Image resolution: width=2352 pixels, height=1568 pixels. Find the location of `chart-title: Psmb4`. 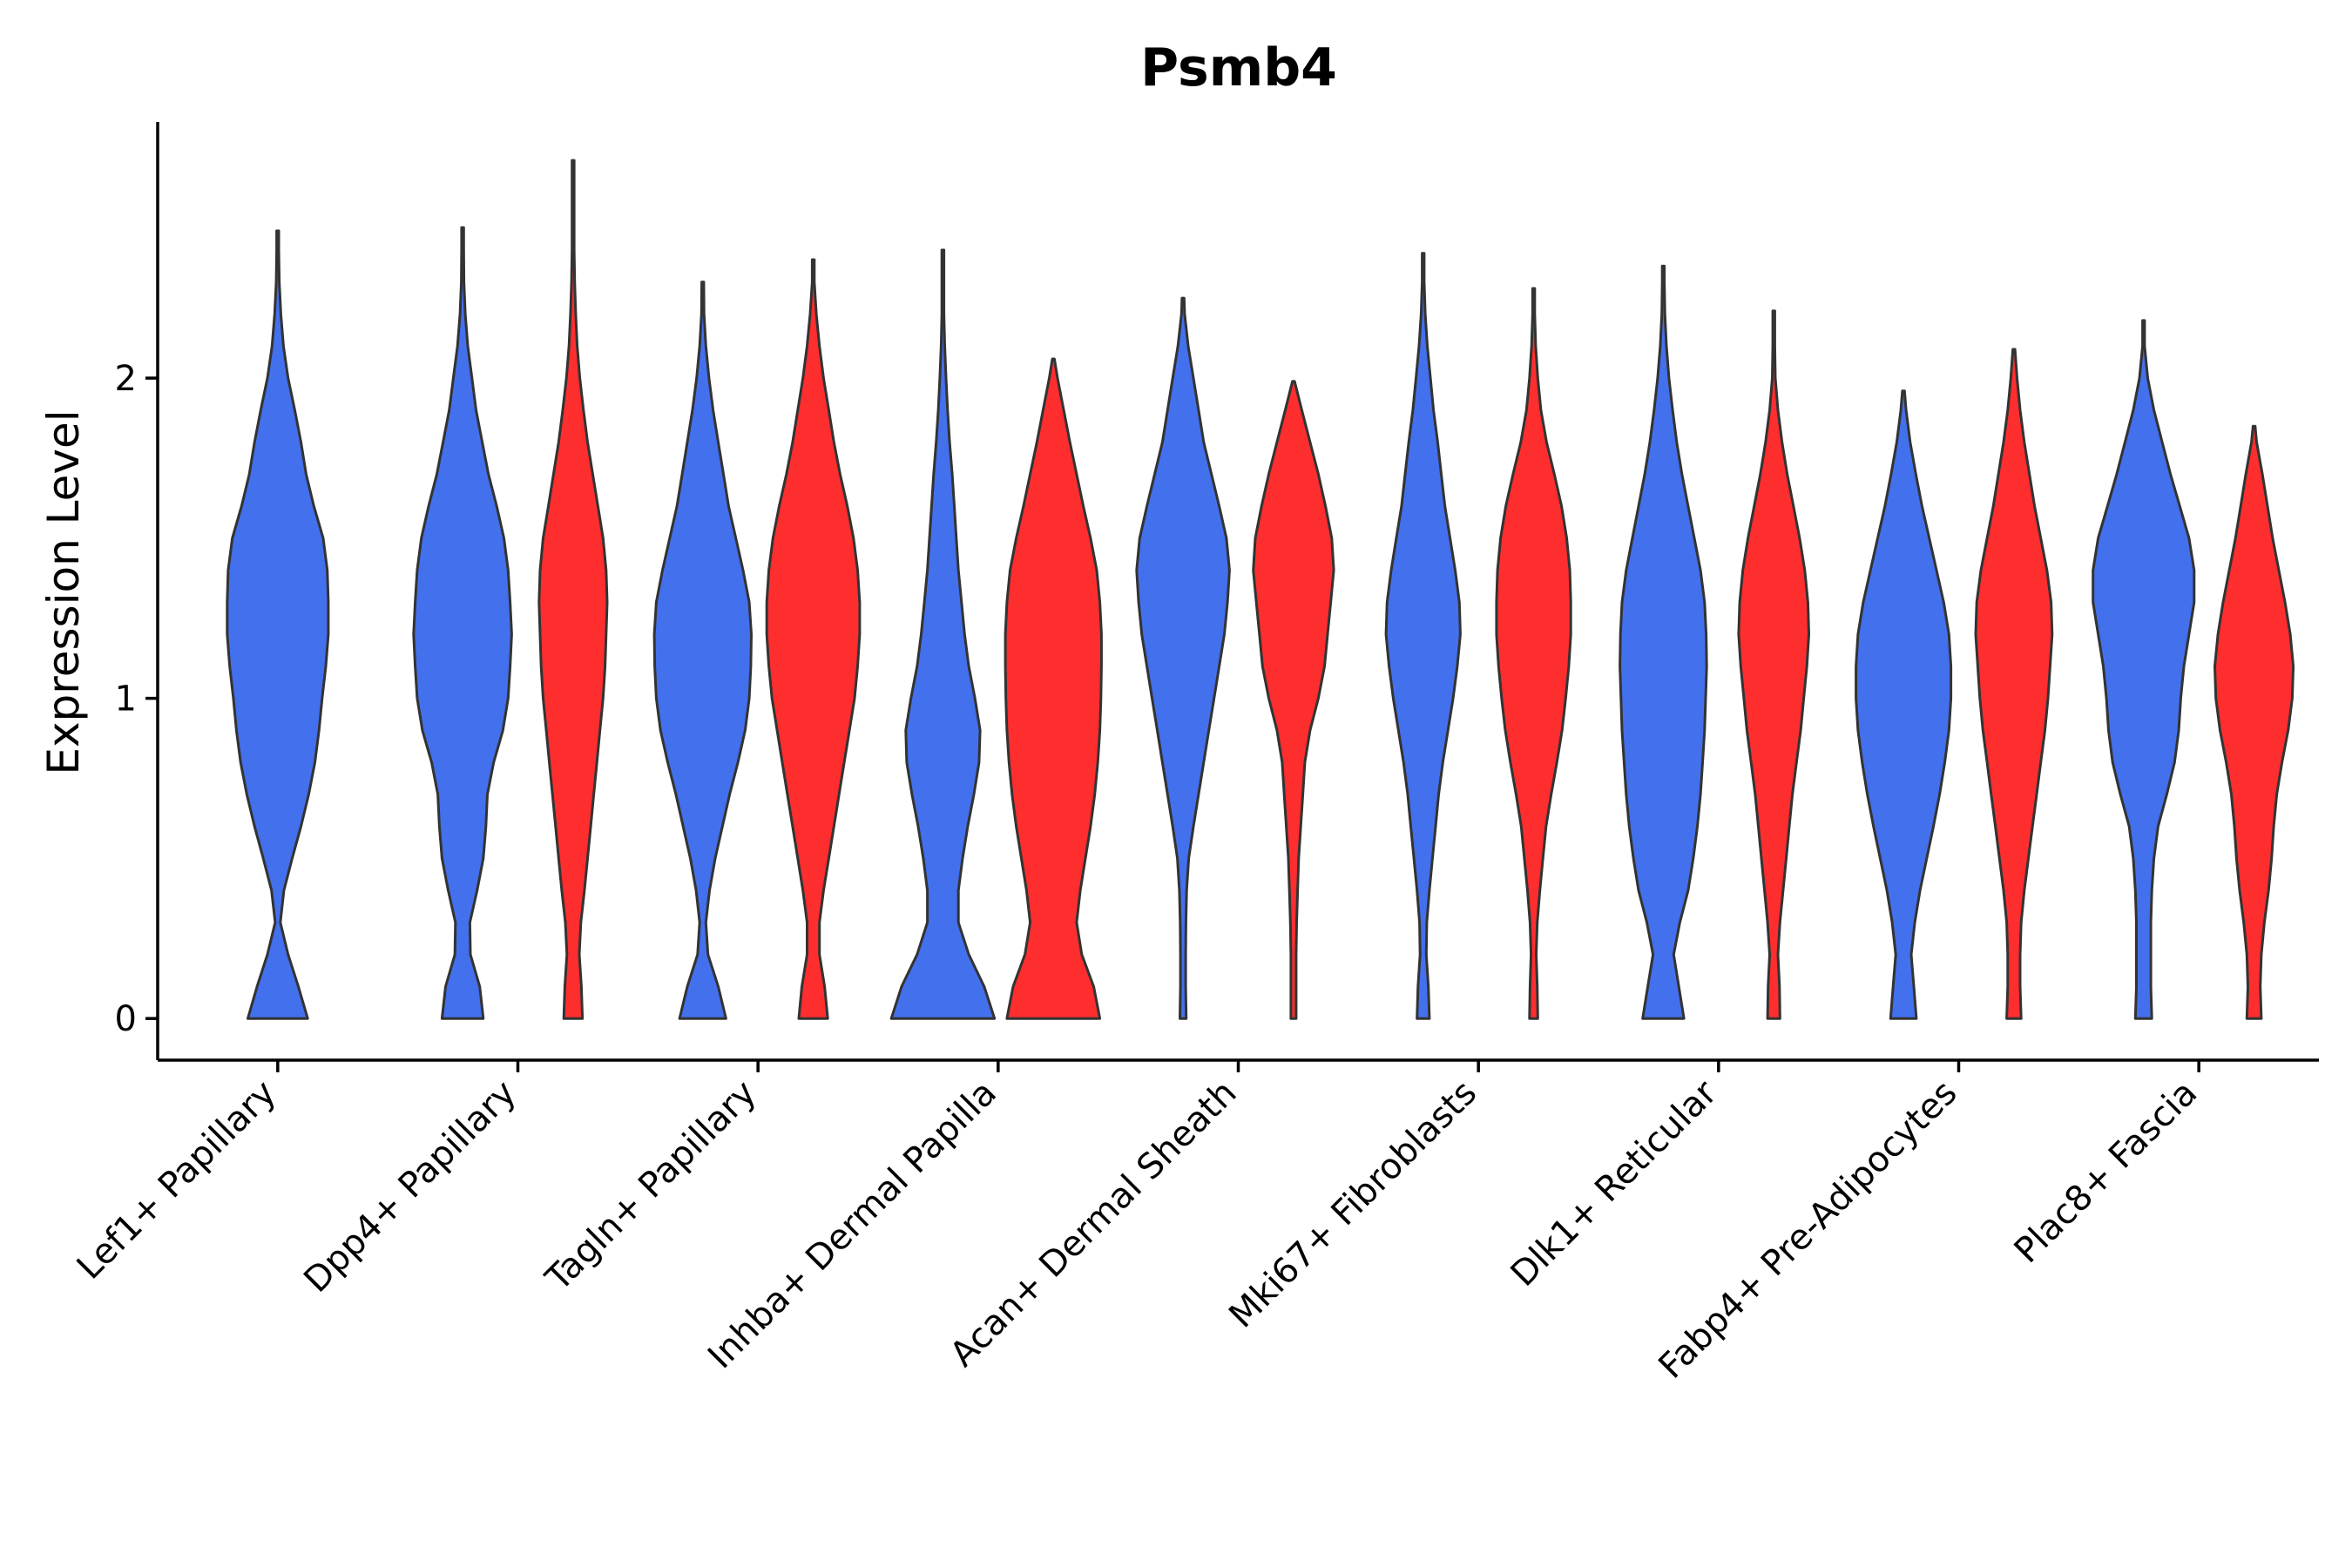

chart-title: Psmb4 is located at coordinates (1238, 67).